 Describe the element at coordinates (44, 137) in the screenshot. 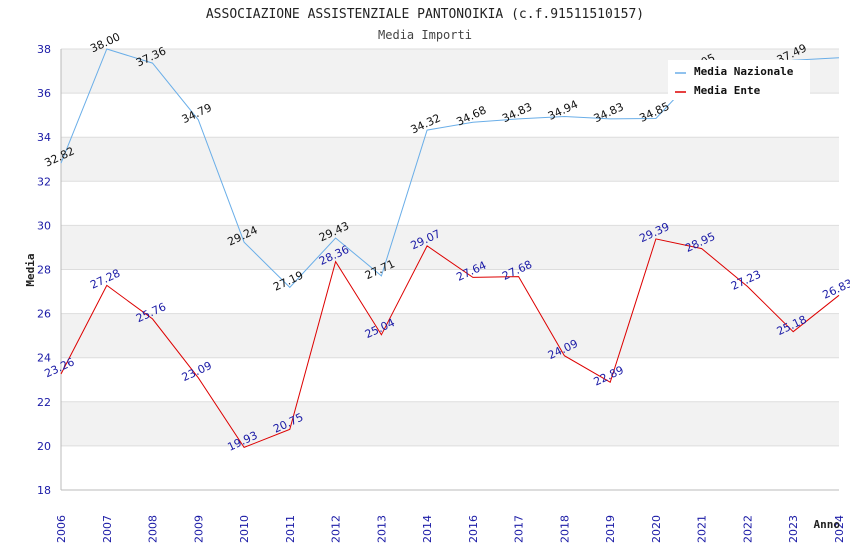

I see `y-tick-label: 34` at that location.